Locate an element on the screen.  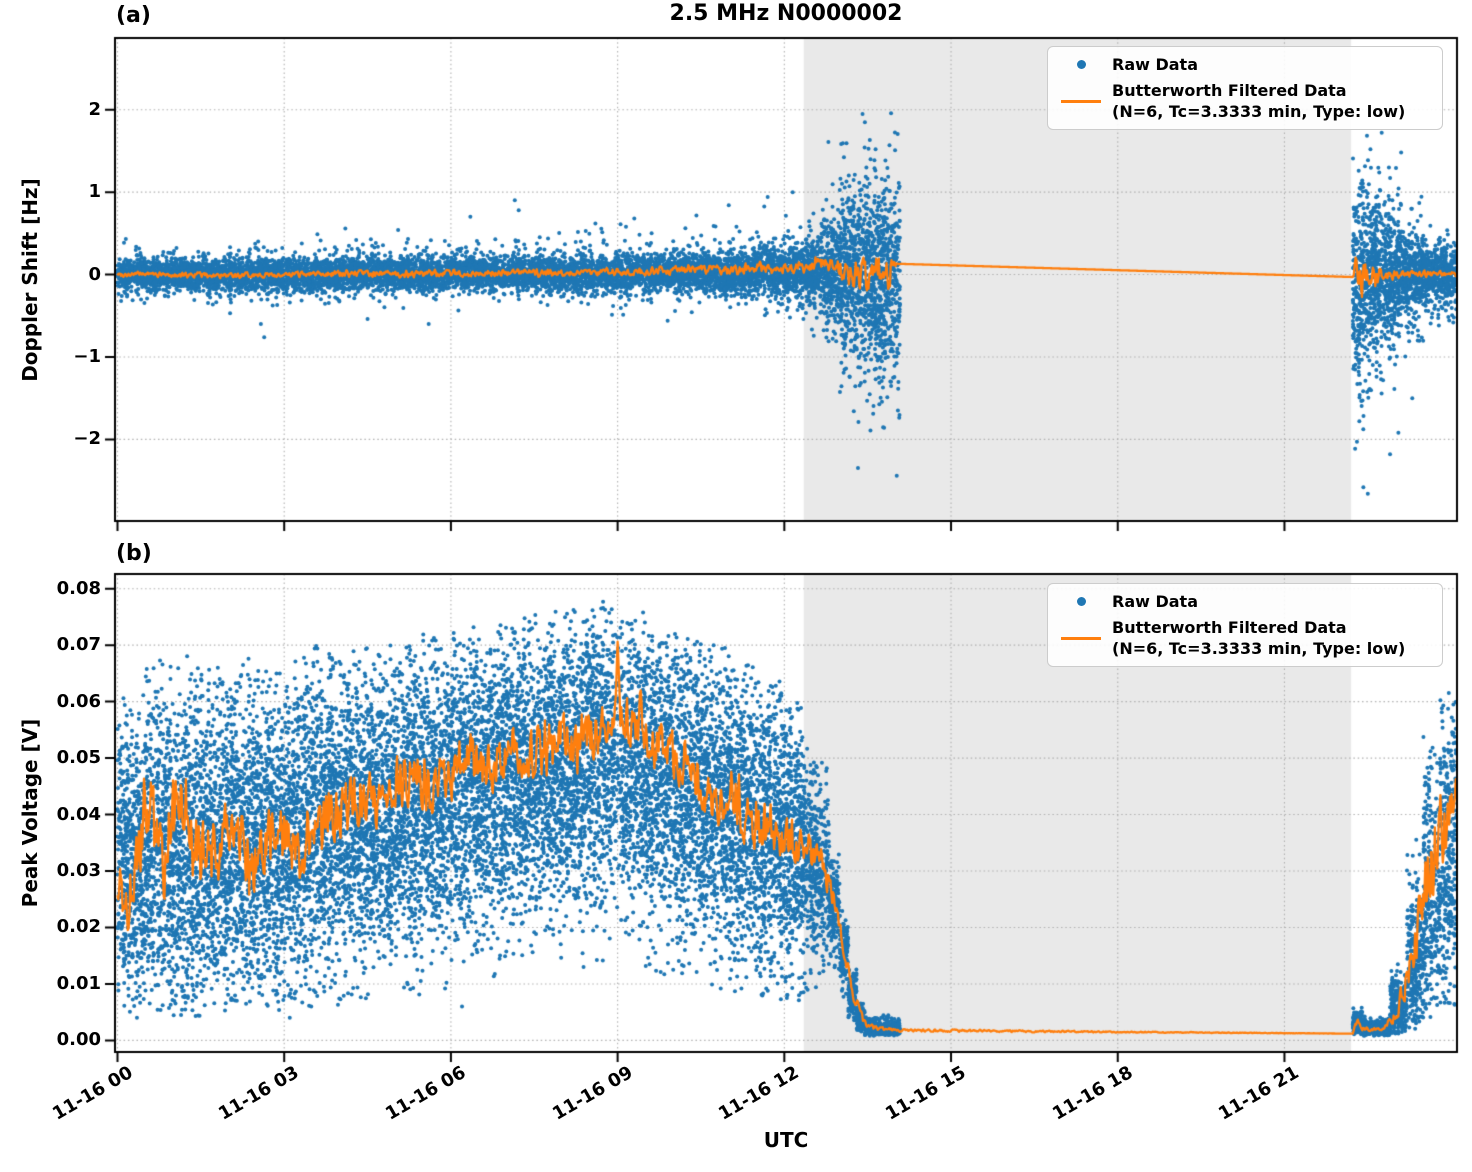
x-axis-label: UTC is located at coordinates (786, 1140).